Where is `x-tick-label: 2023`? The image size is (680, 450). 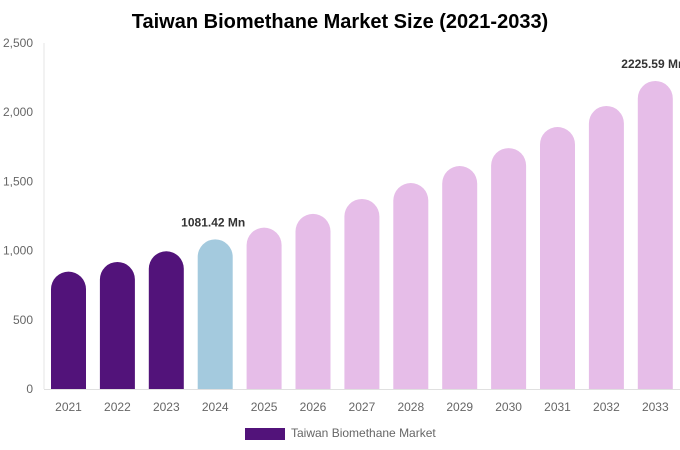
x-tick-label: 2023 is located at coordinates (166, 407).